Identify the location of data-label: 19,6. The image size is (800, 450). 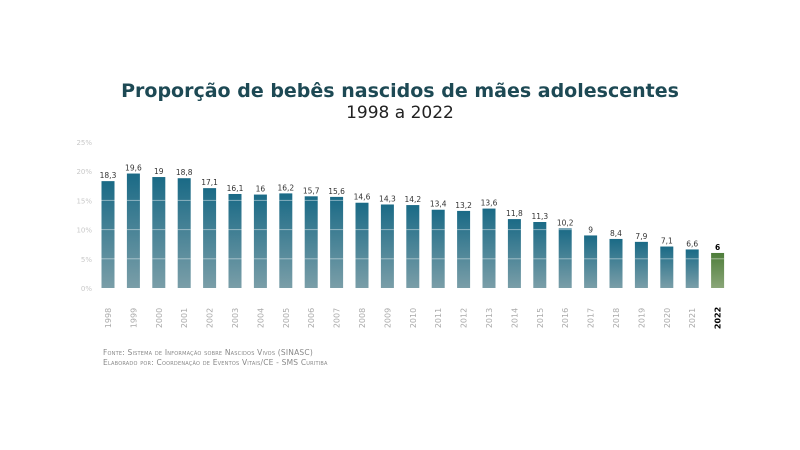
(133, 168).